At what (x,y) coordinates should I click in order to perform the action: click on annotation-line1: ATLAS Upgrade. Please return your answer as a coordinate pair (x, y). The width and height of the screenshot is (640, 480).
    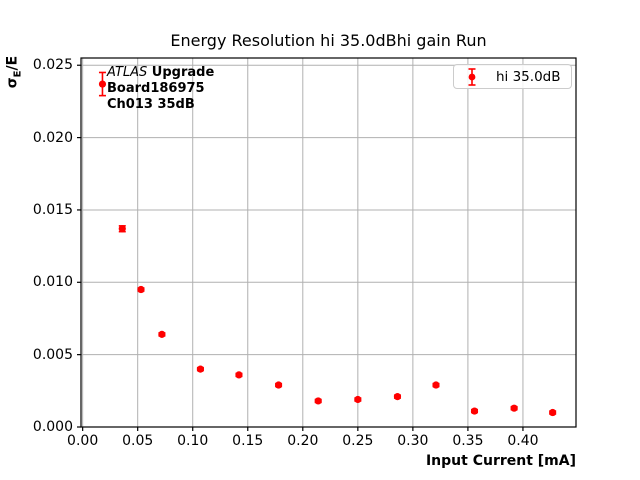
    Looking at the image, I should click on (160, 73).